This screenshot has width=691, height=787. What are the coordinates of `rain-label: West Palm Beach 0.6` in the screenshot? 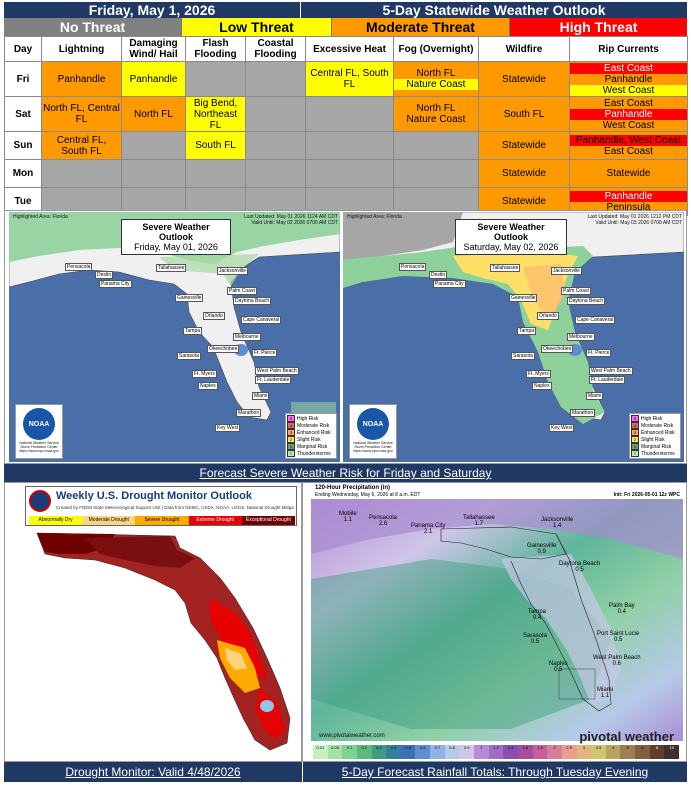 It's located at (617, 661).